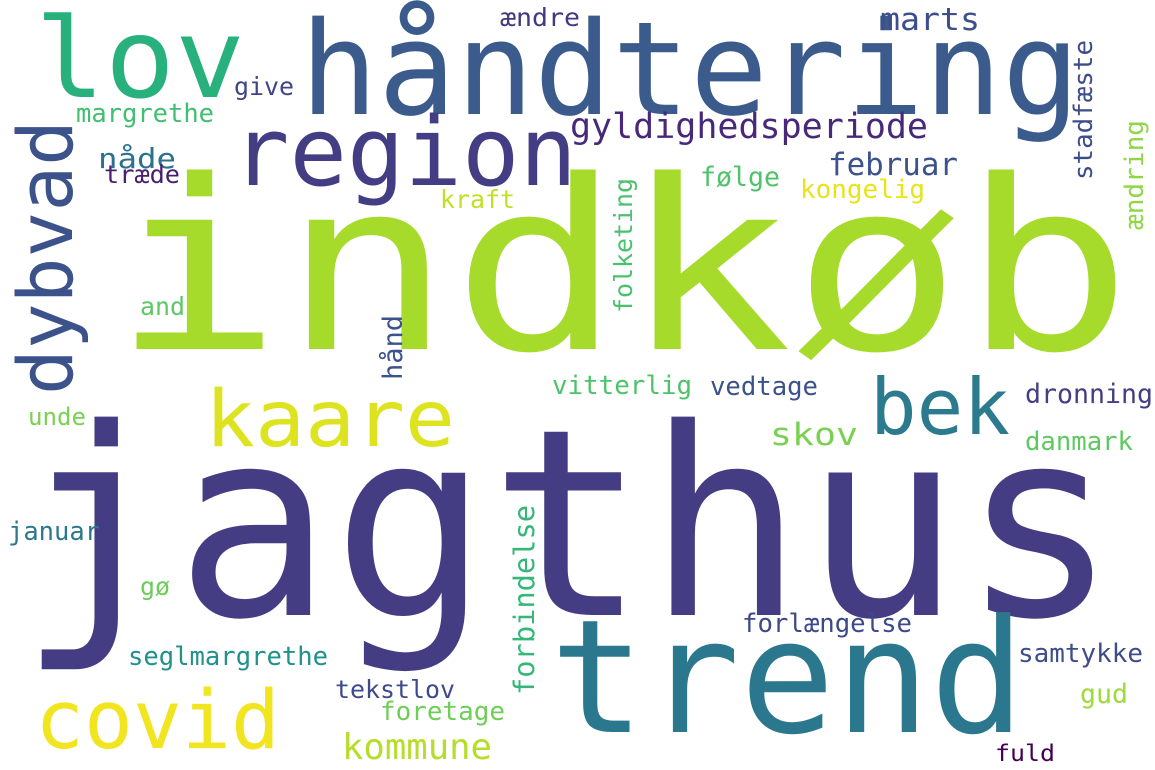  What do you see at coordinates (228, 657) in the screenshot?
I see `word-seglmargrethe: seglmargrethe` at bounding box center [228, 657].